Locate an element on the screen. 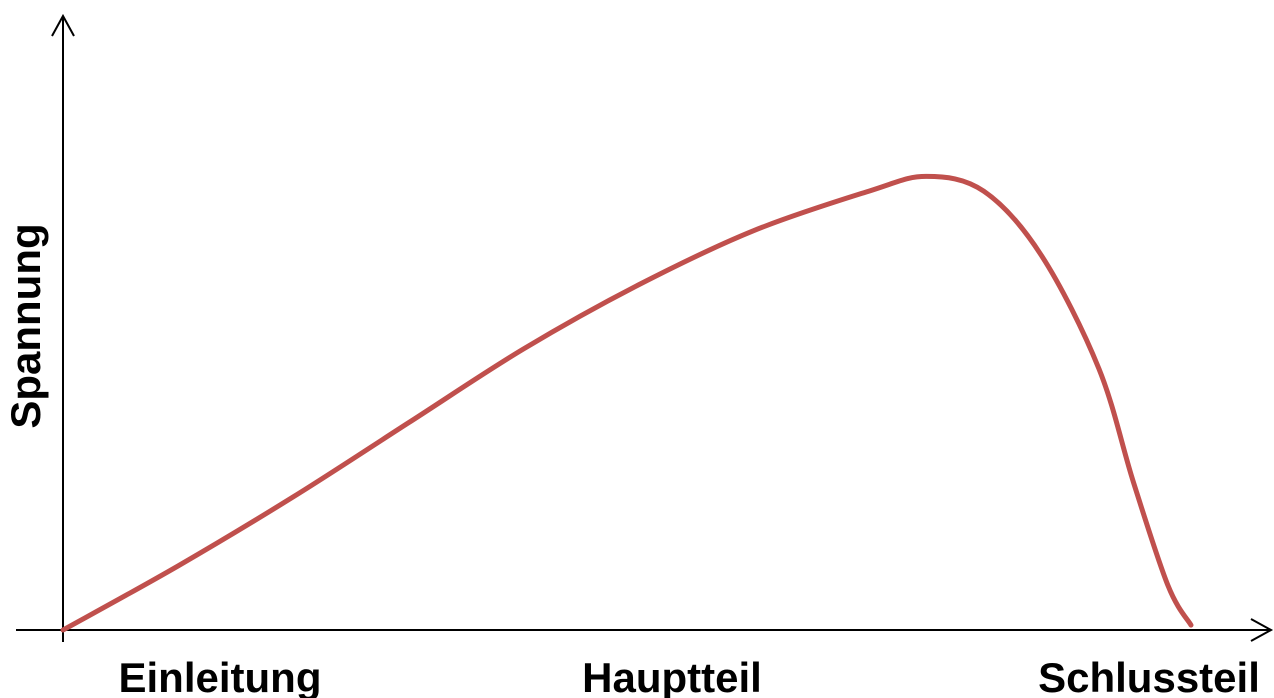 The width and height of the screenshot is (1274, 698). x-tick-label: Hauptteil is located at coordinates (672, 676).